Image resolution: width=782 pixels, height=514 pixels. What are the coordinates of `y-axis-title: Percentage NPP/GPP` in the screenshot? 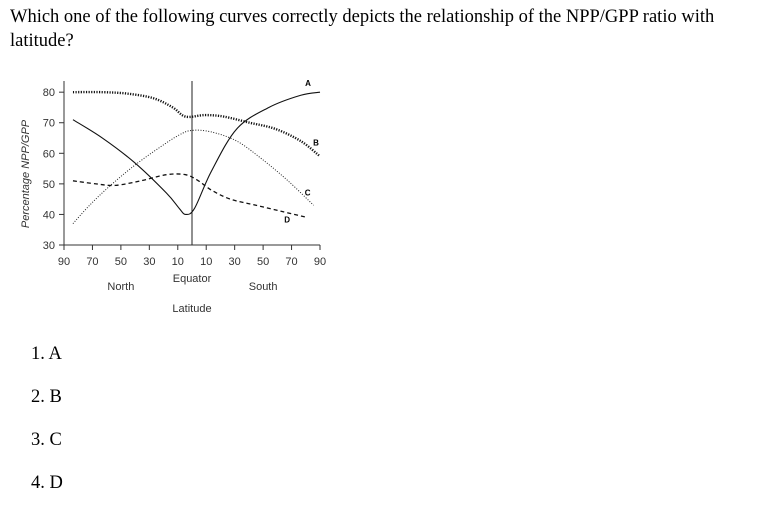 It's located at (26, 173).